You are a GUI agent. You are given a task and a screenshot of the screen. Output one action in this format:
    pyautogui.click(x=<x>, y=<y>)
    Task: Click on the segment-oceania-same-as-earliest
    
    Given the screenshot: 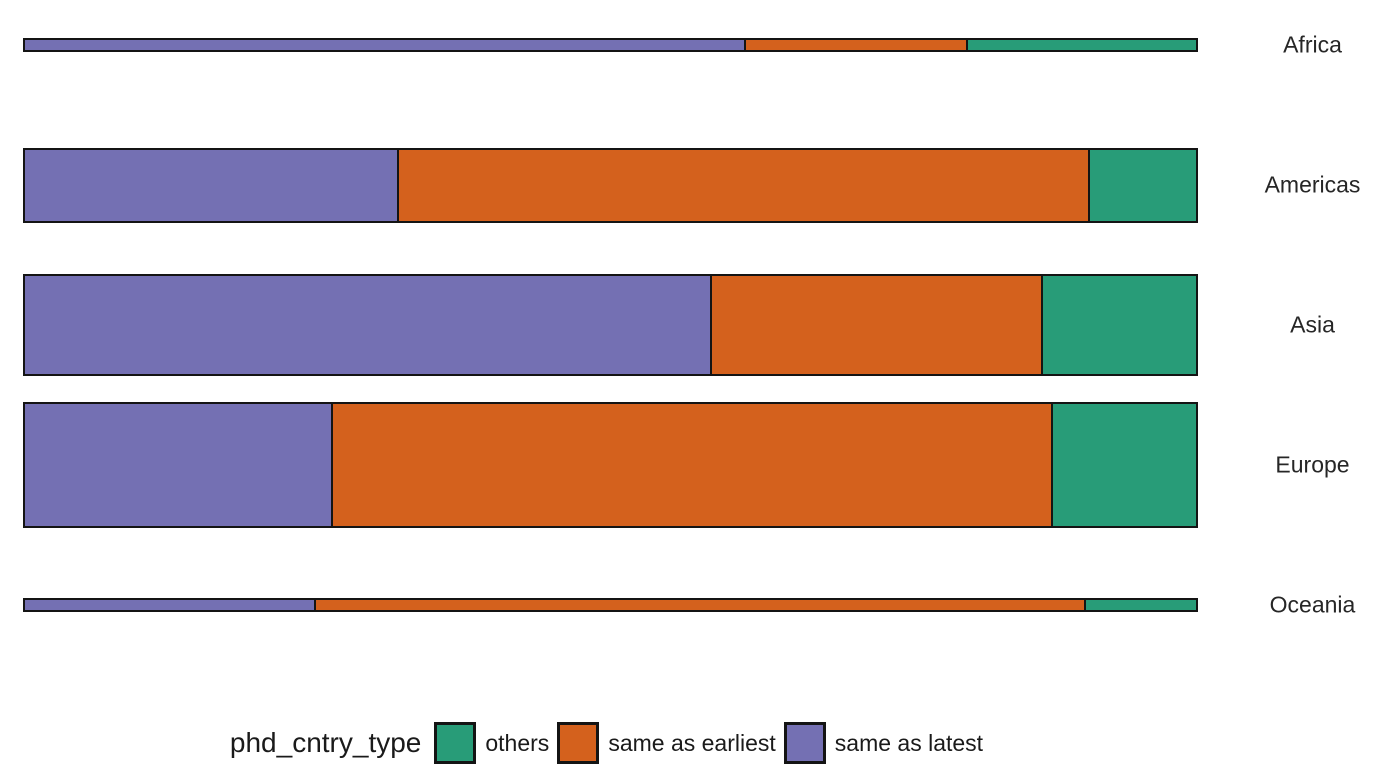 What is the action you would take?
    pyautogui.click(x=699, y=605)
    